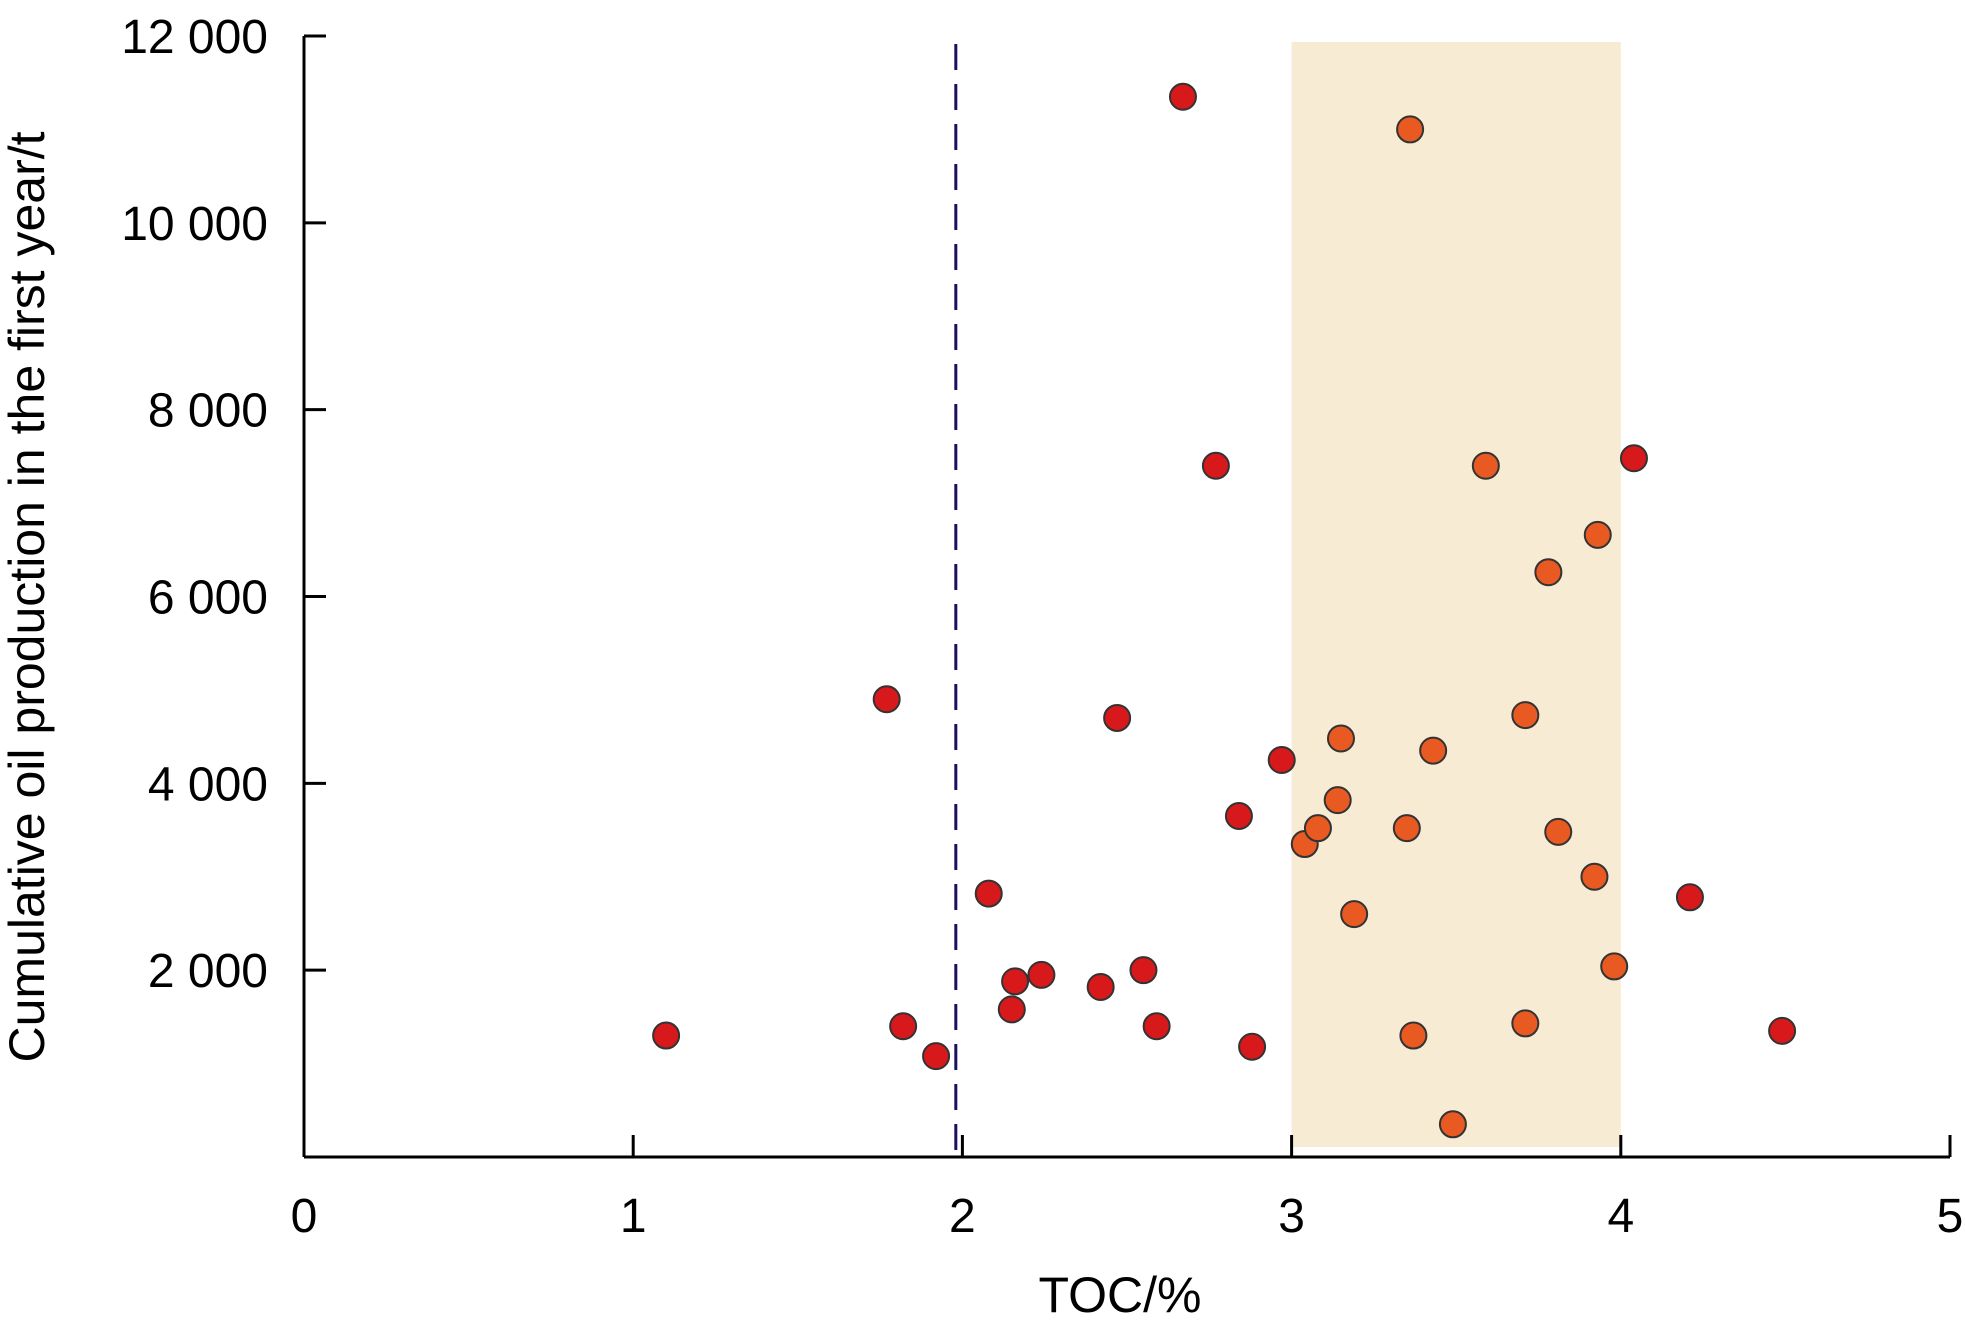 The width and height of the screenshot is (1965, 1329). I want to click on y-axis-ticks: 2 000 4 000 6 000 8 000 10 000 12 000, so click(223, 504).